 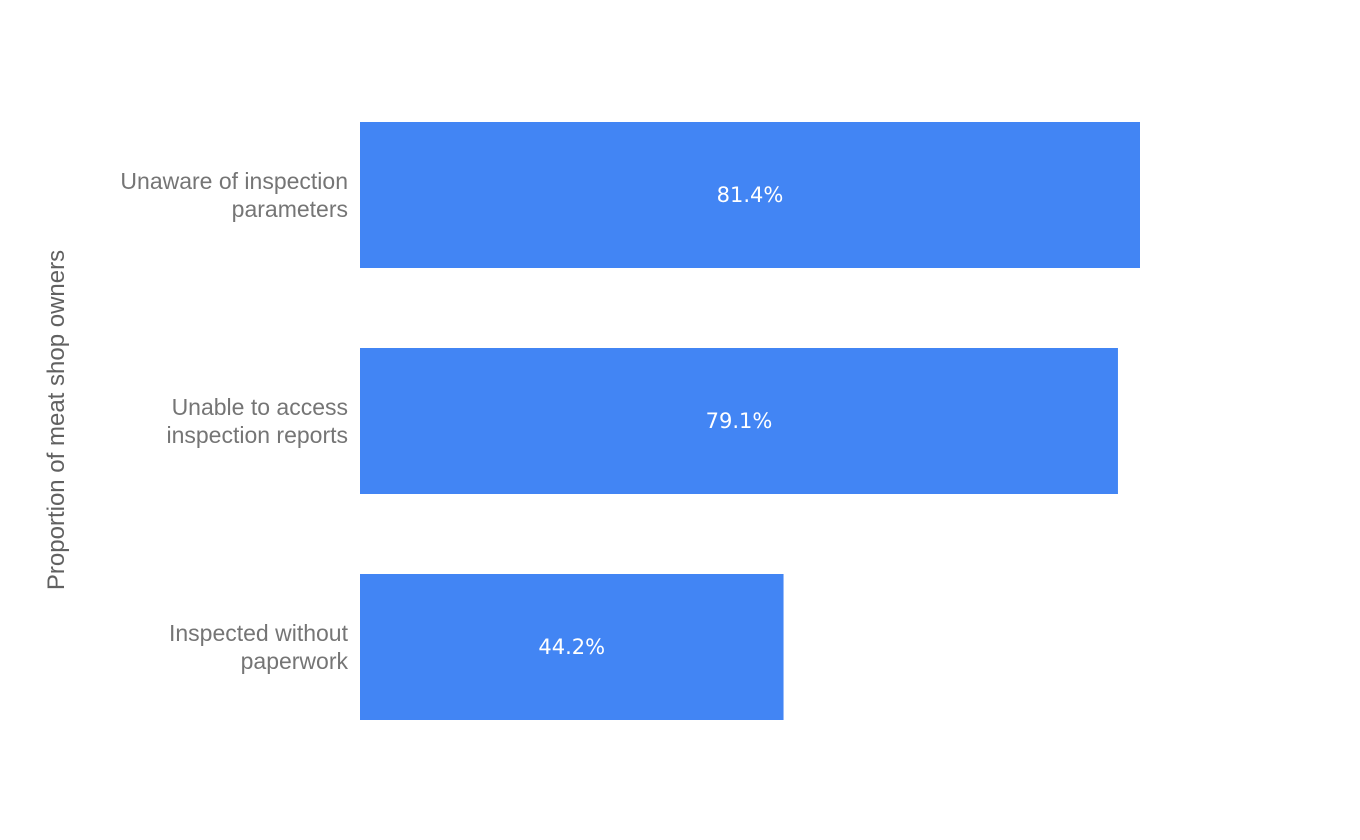 I want to click on value-label-2: 79.1%, so click(x=739, y=421).